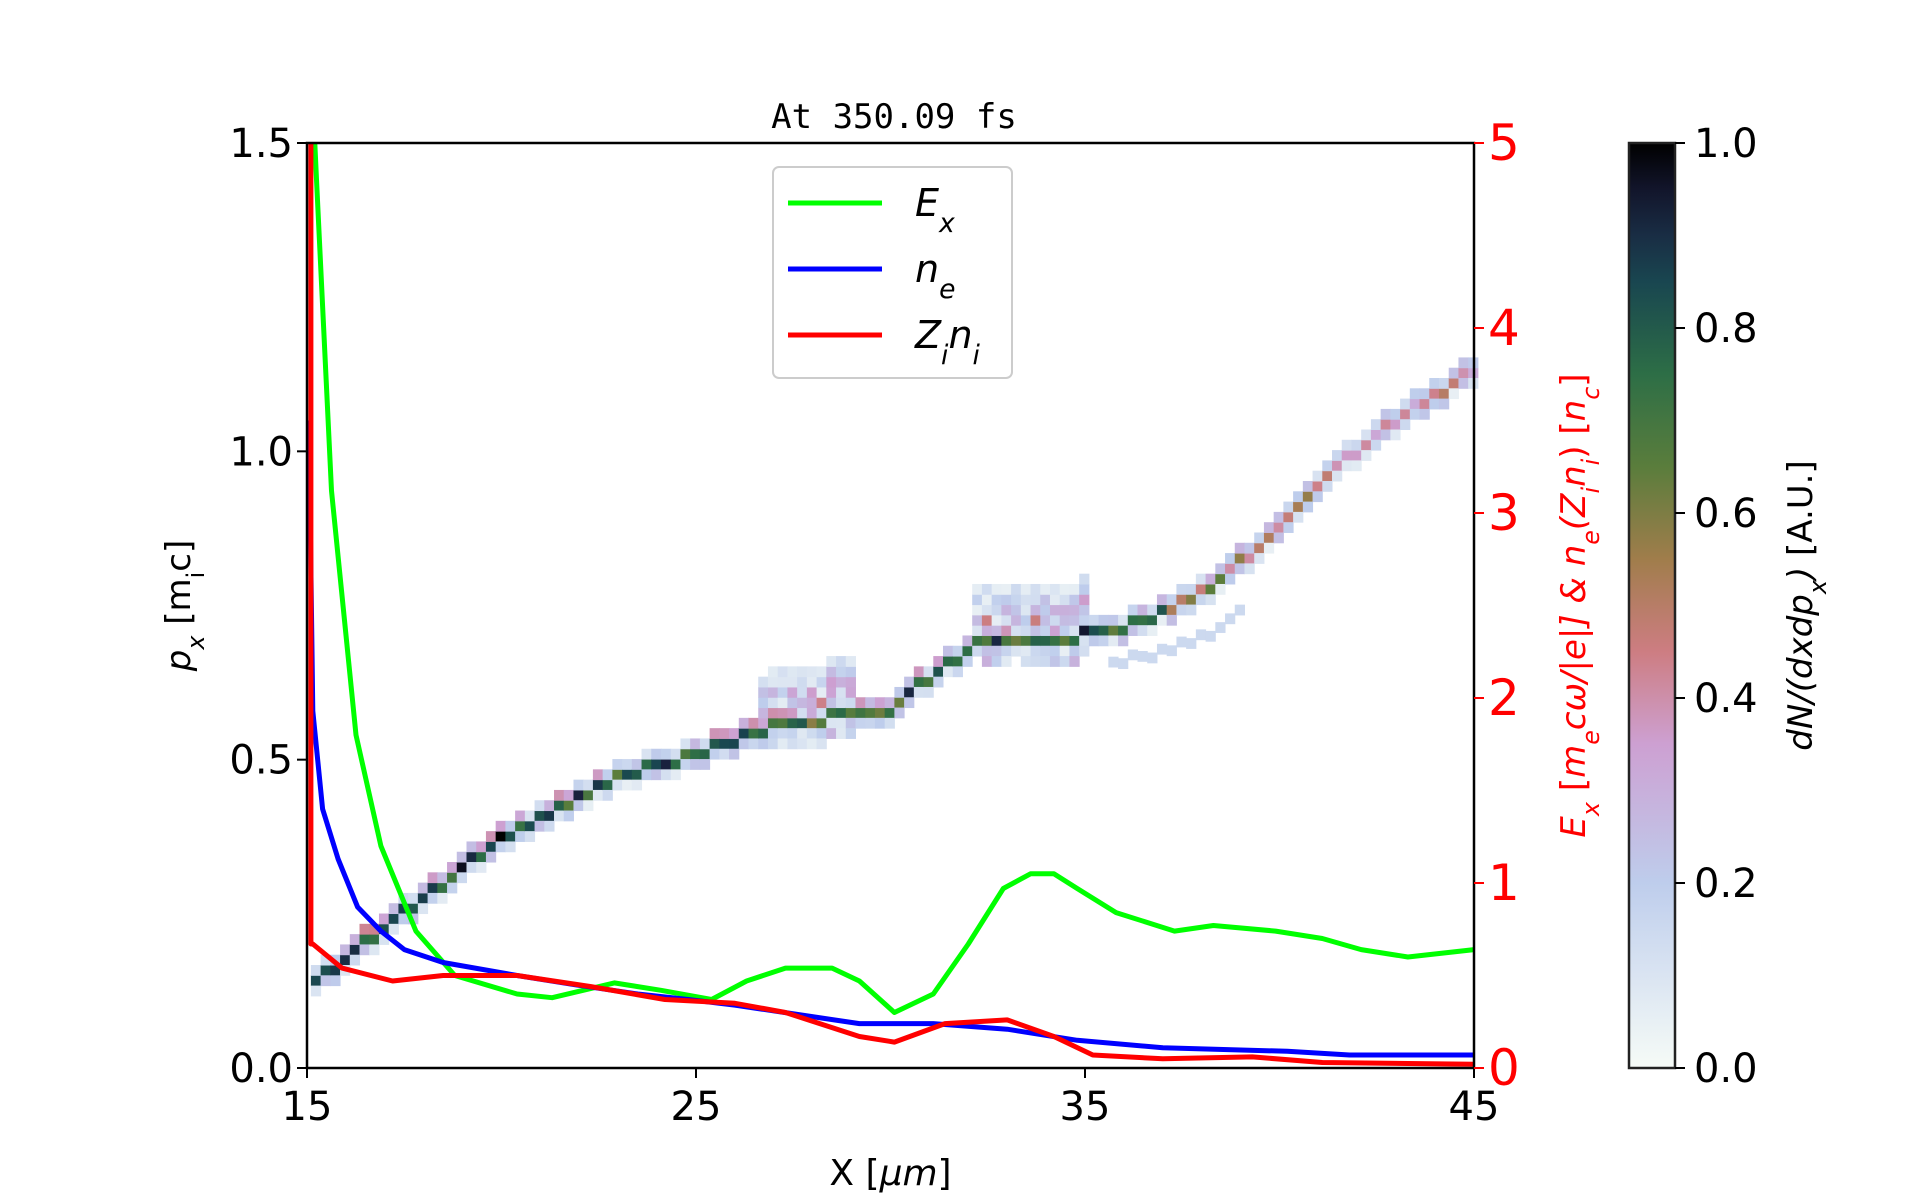  Describe the element at coordinates (1806, 605) in the screenshot. I see `colorbar-label: dN/(dxdpx) [A.U.]` at that location.